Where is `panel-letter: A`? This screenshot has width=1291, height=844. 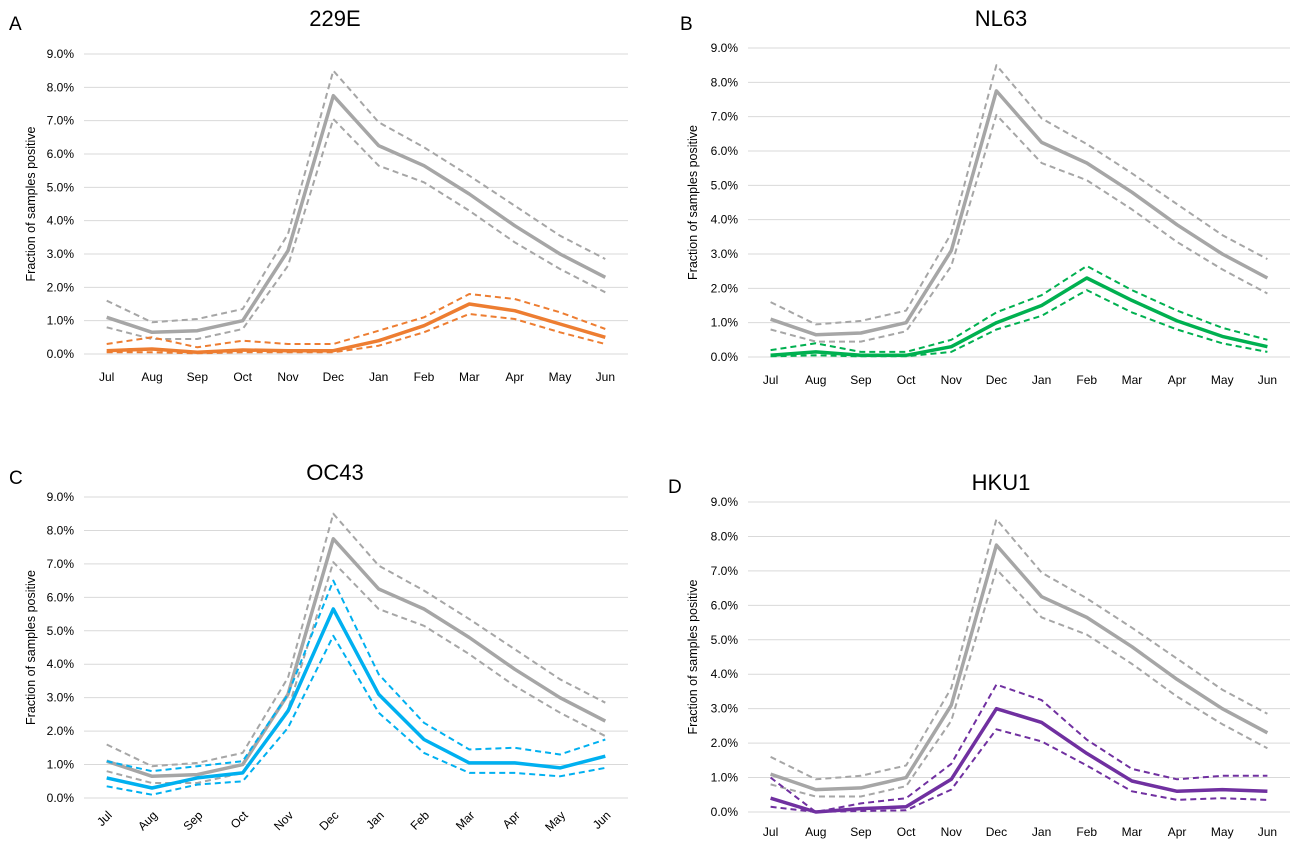 panel-letter: A is located at coordinates (15, 24).